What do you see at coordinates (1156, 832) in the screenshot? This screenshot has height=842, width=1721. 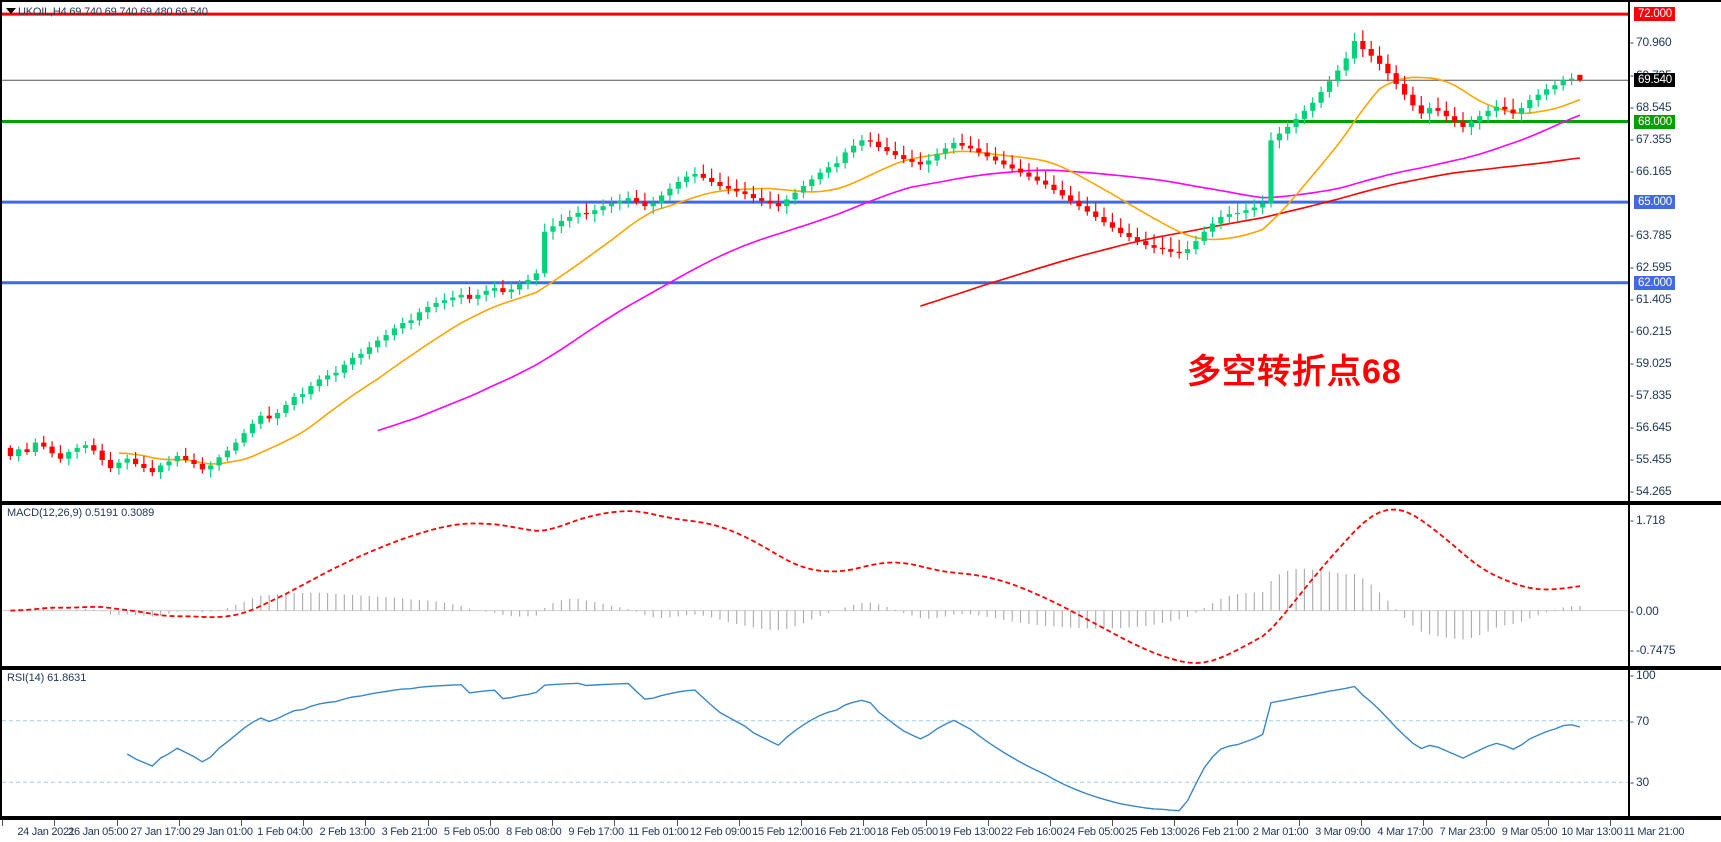 I see `time-tick-label: 25 Feb 13:00` at bounding box center [1156, 832].